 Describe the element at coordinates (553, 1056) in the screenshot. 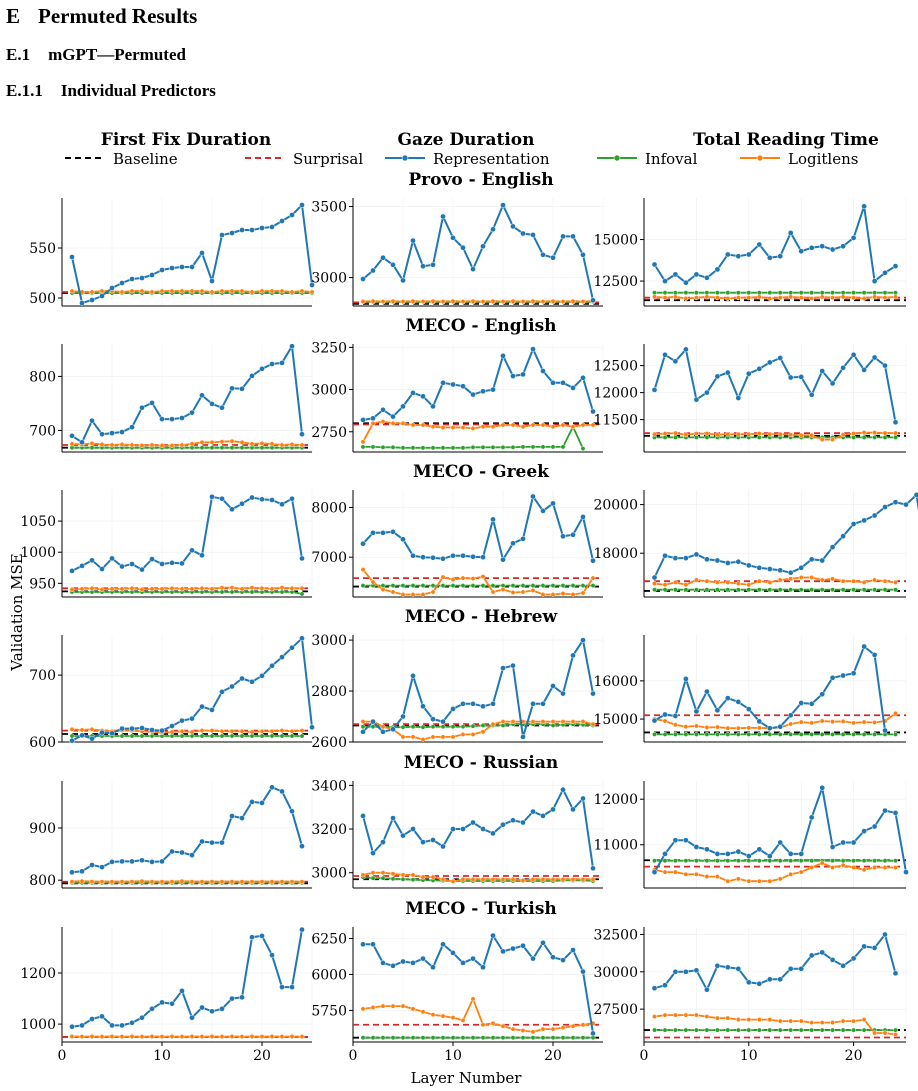

I see `x-tick-label: 20` at that location.